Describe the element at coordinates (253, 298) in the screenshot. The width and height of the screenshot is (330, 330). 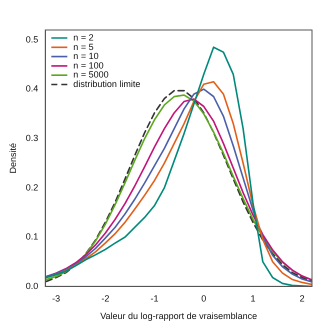
I see `x-tick-label: 1` at that location.